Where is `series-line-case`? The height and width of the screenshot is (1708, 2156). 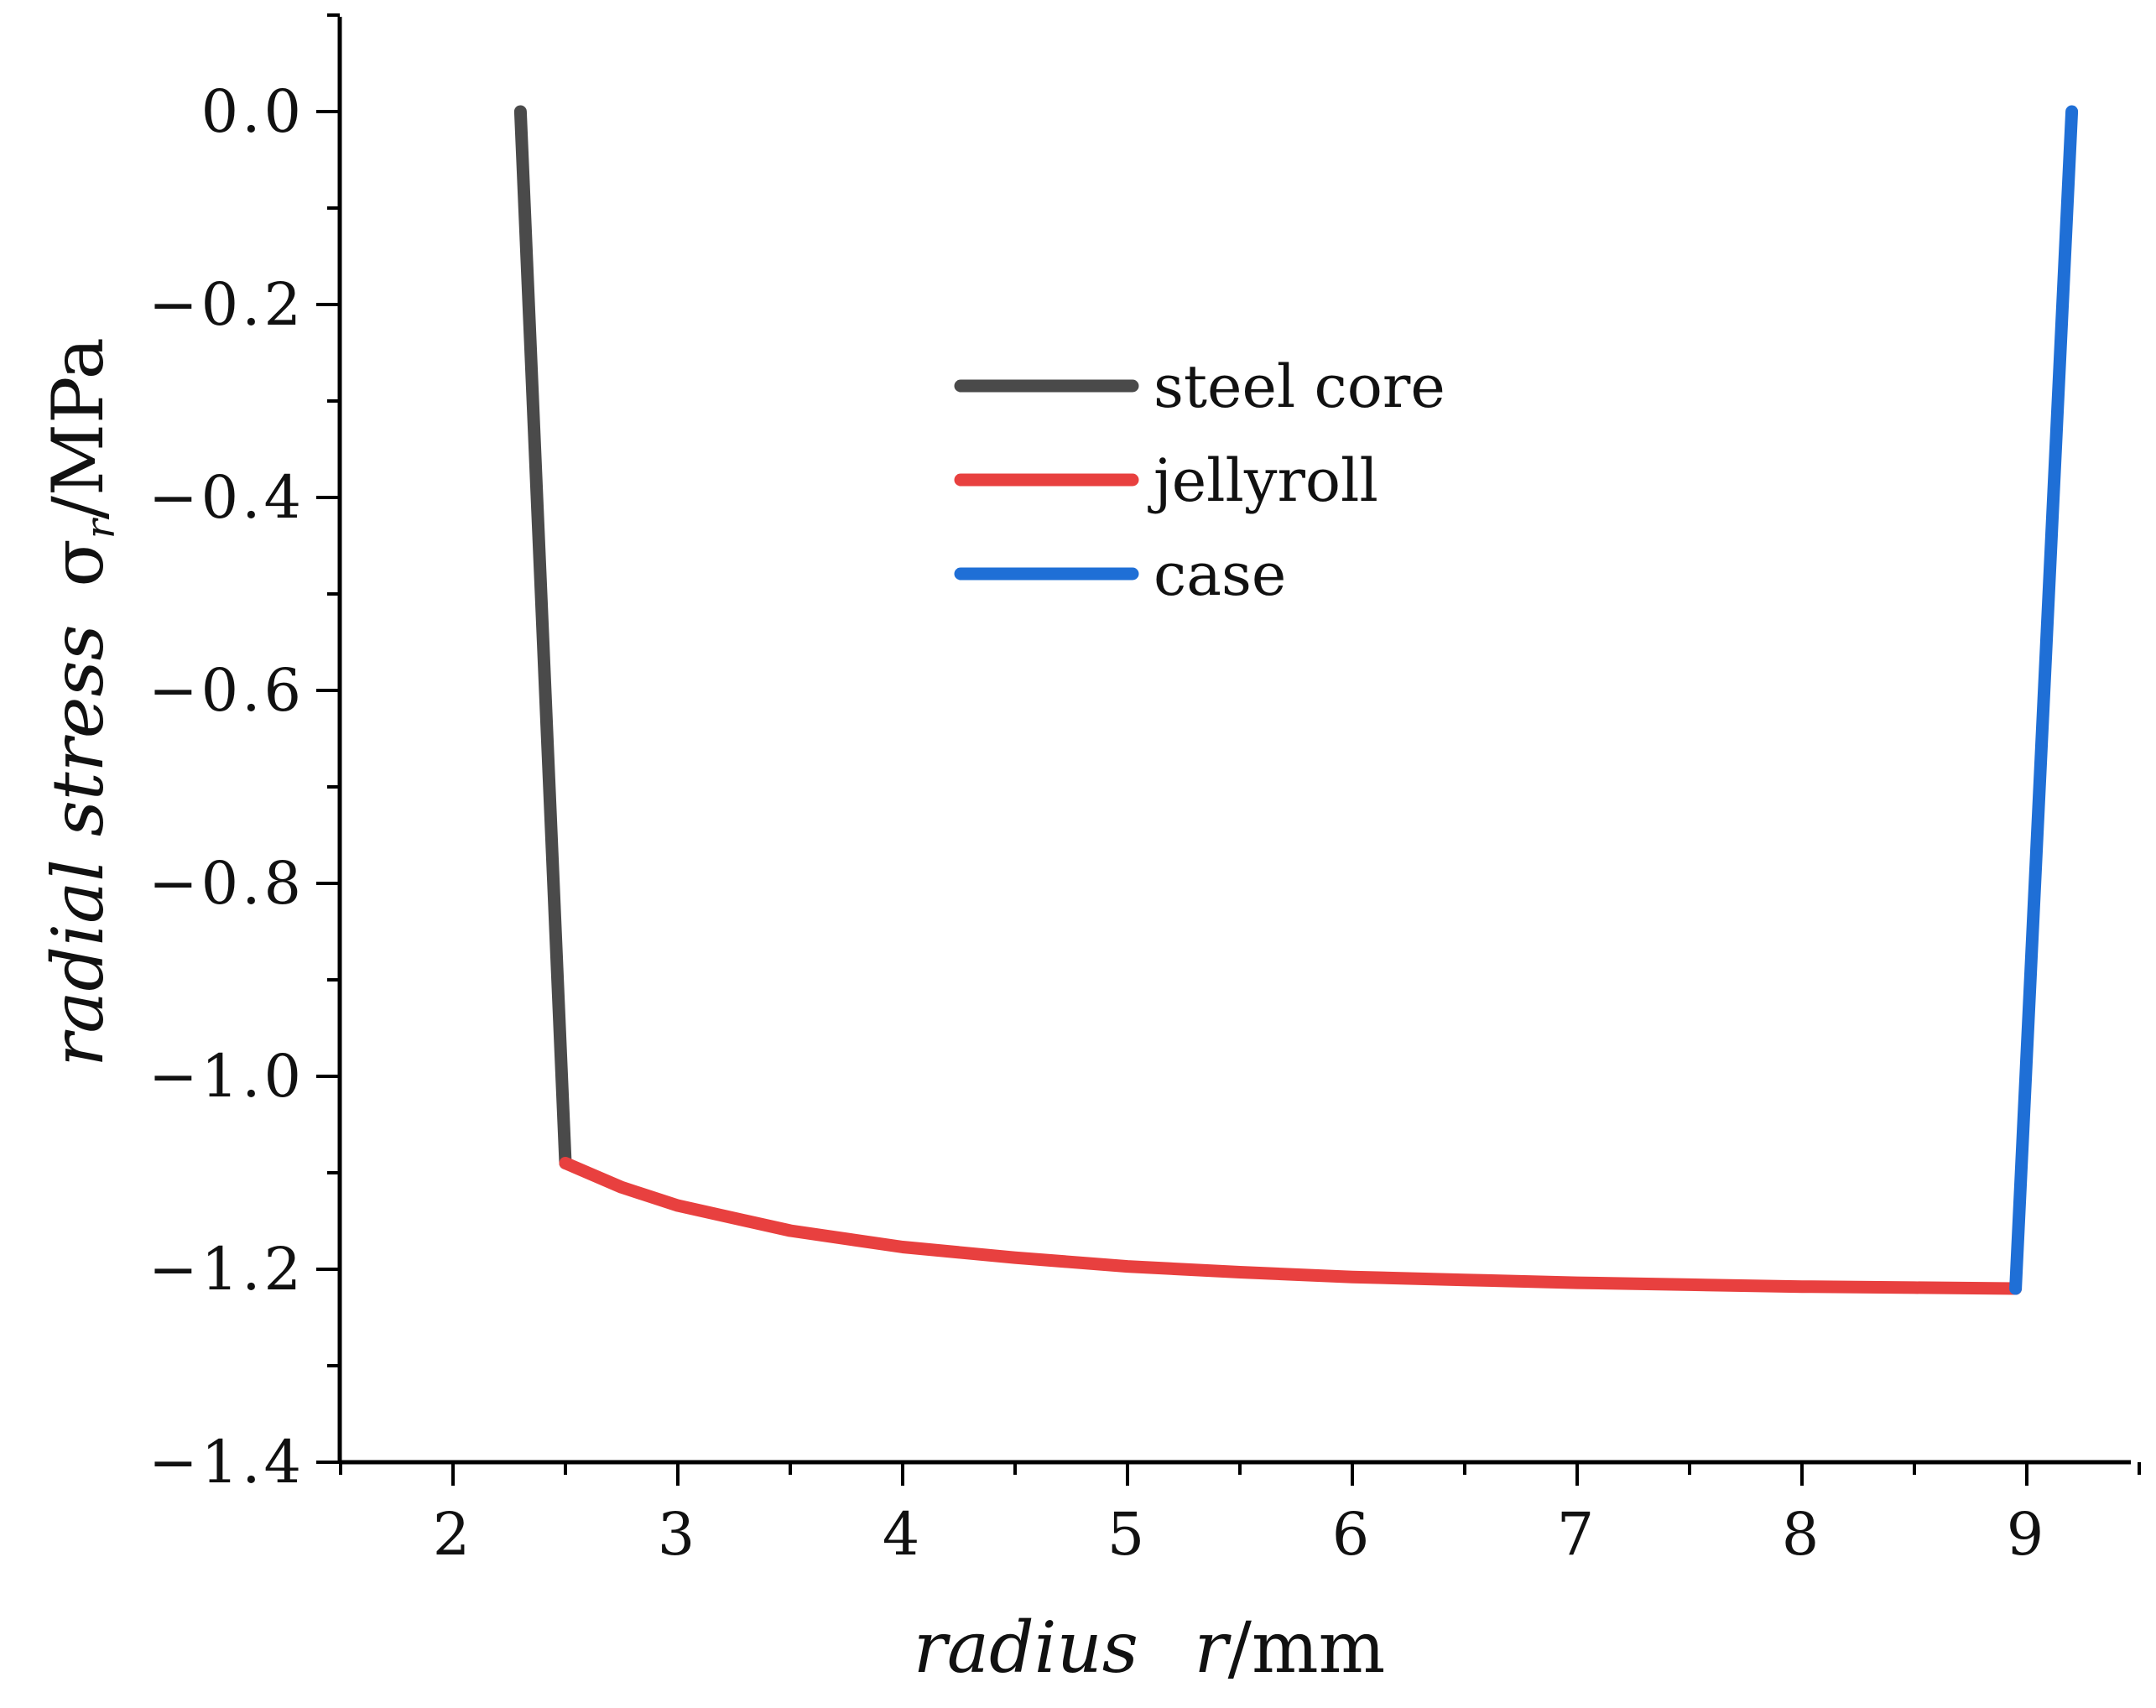 series-line-case is located at coordinates (2044, 700).